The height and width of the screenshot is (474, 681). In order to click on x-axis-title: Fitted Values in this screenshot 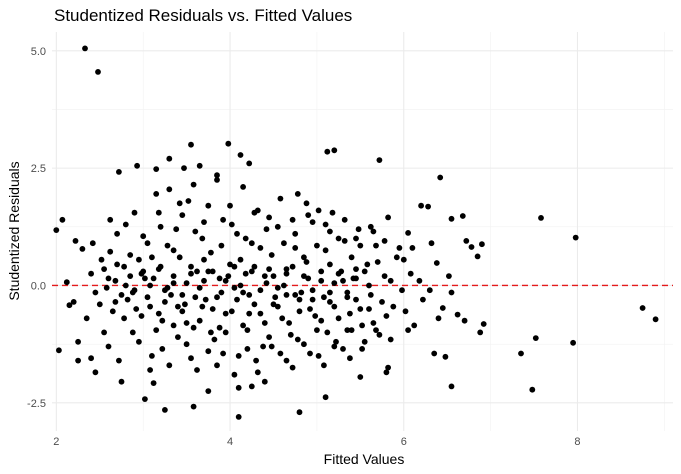, I will do `click(364, 459)`.